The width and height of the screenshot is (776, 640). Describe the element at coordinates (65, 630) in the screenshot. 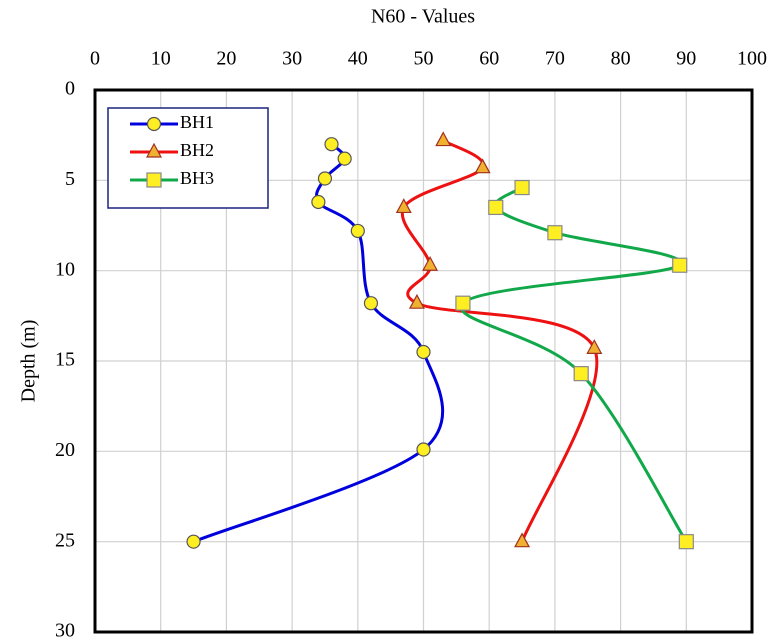

I see `y-tick-label: 30` at that location.